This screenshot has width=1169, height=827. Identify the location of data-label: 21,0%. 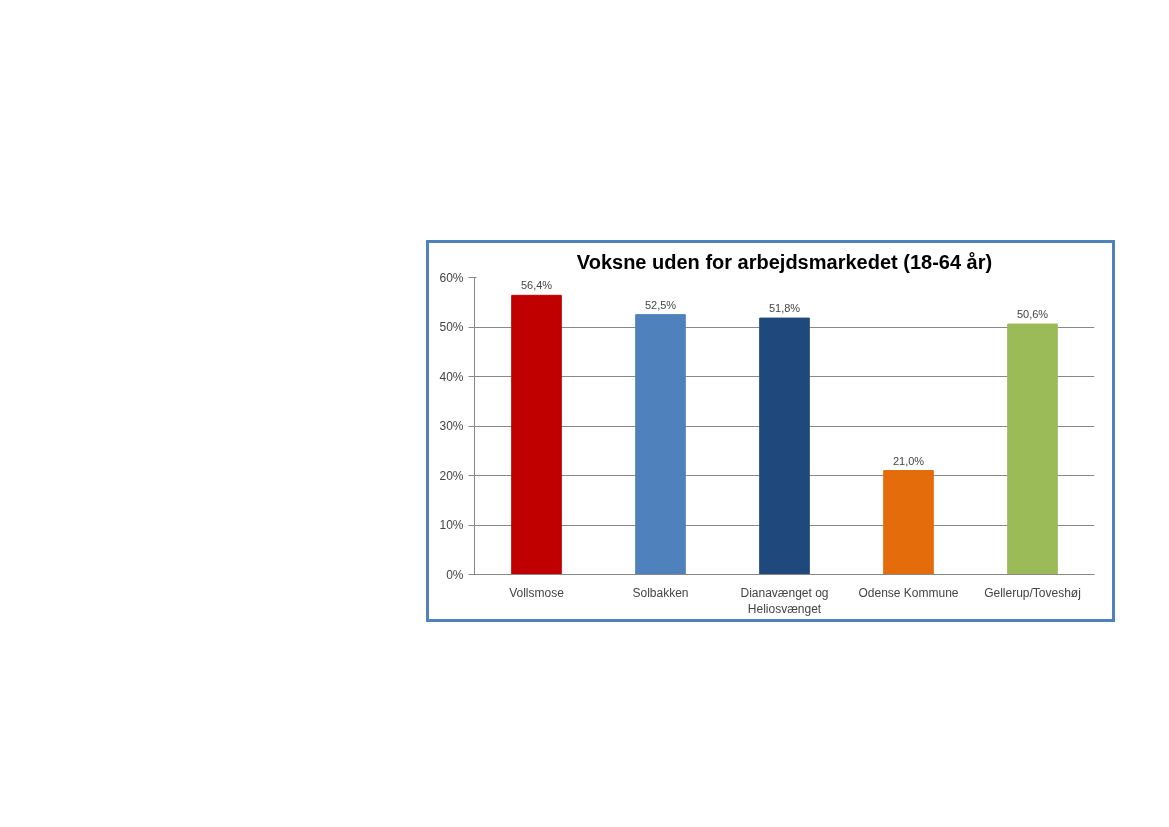
(908, 460).